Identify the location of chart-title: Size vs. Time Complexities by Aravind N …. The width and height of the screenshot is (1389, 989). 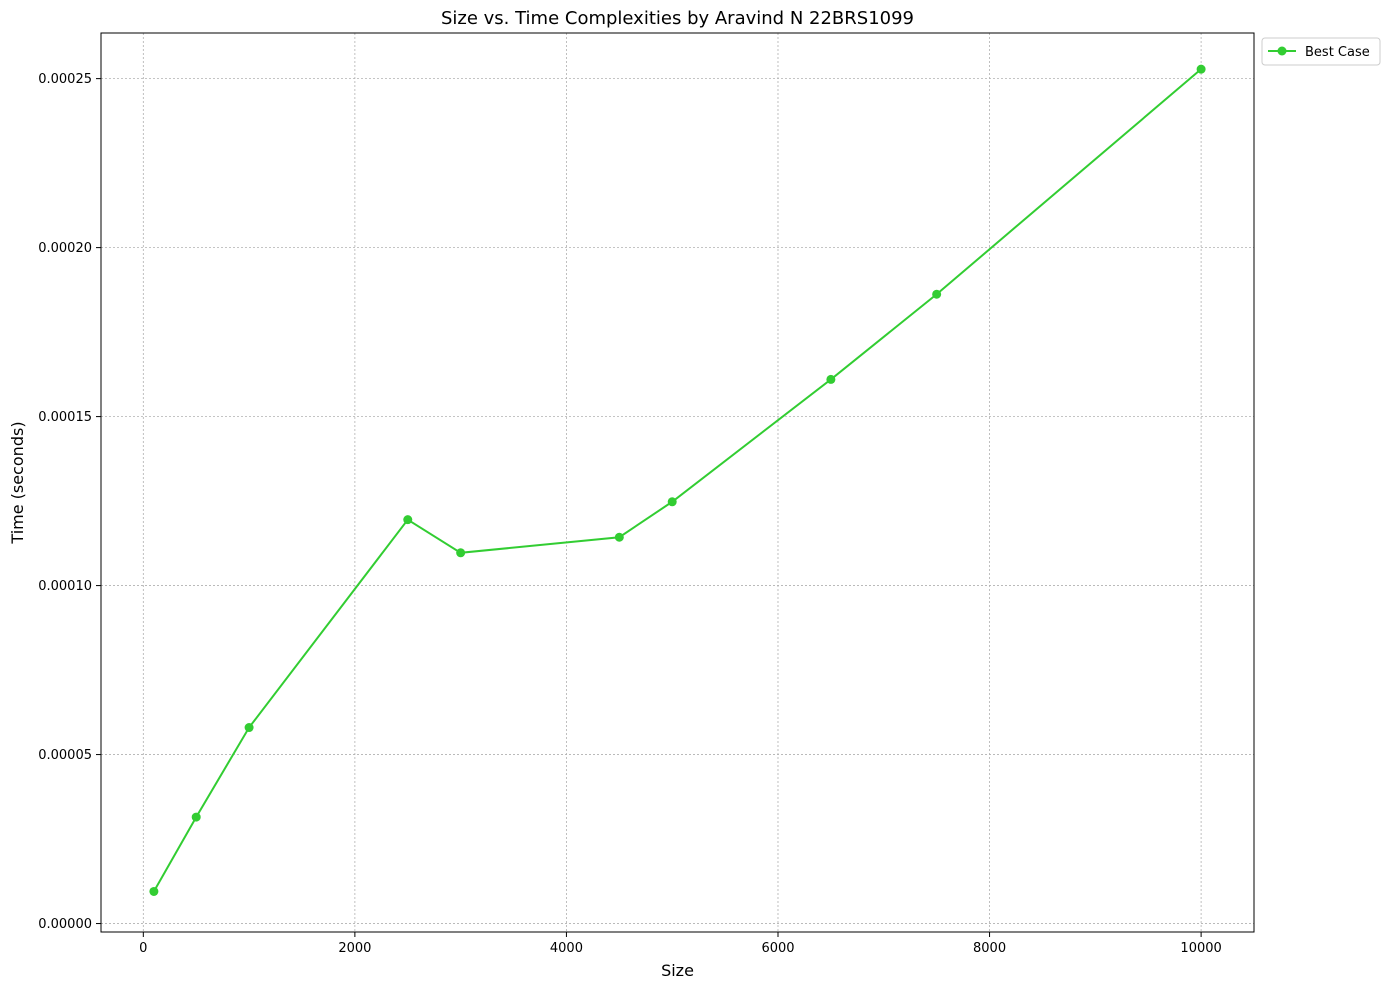
(677, 18).